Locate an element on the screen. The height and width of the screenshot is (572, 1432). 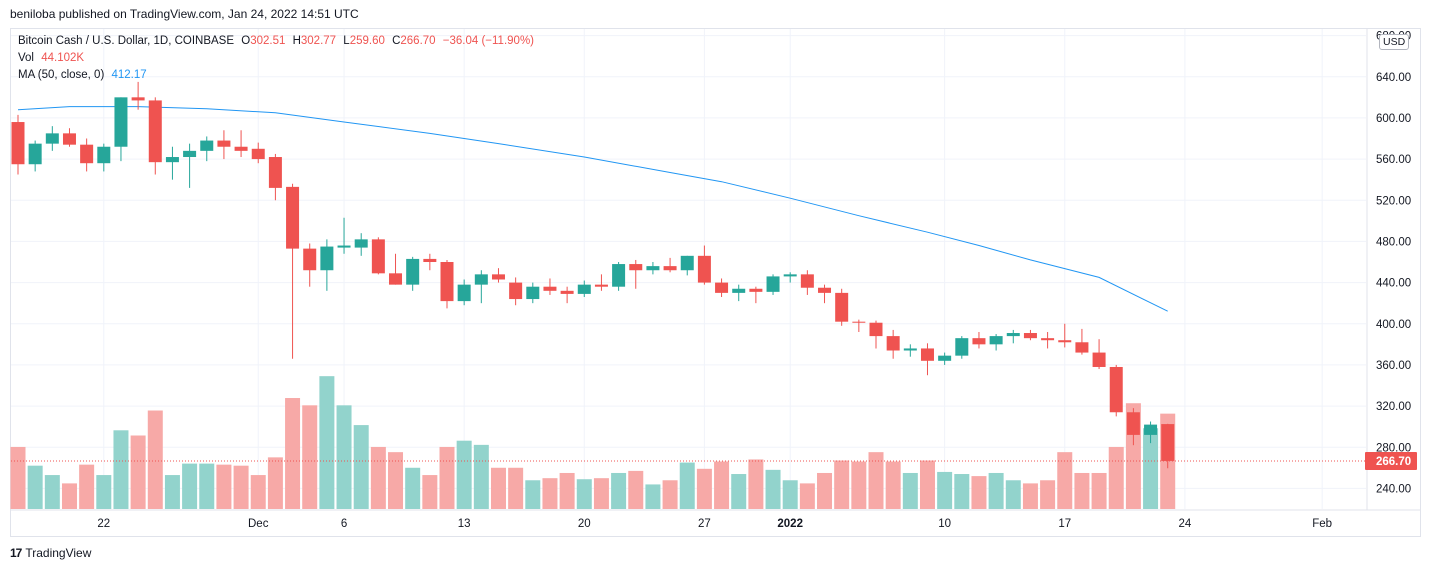
x-tick-label: 10 is located at coordinates (944, 524).